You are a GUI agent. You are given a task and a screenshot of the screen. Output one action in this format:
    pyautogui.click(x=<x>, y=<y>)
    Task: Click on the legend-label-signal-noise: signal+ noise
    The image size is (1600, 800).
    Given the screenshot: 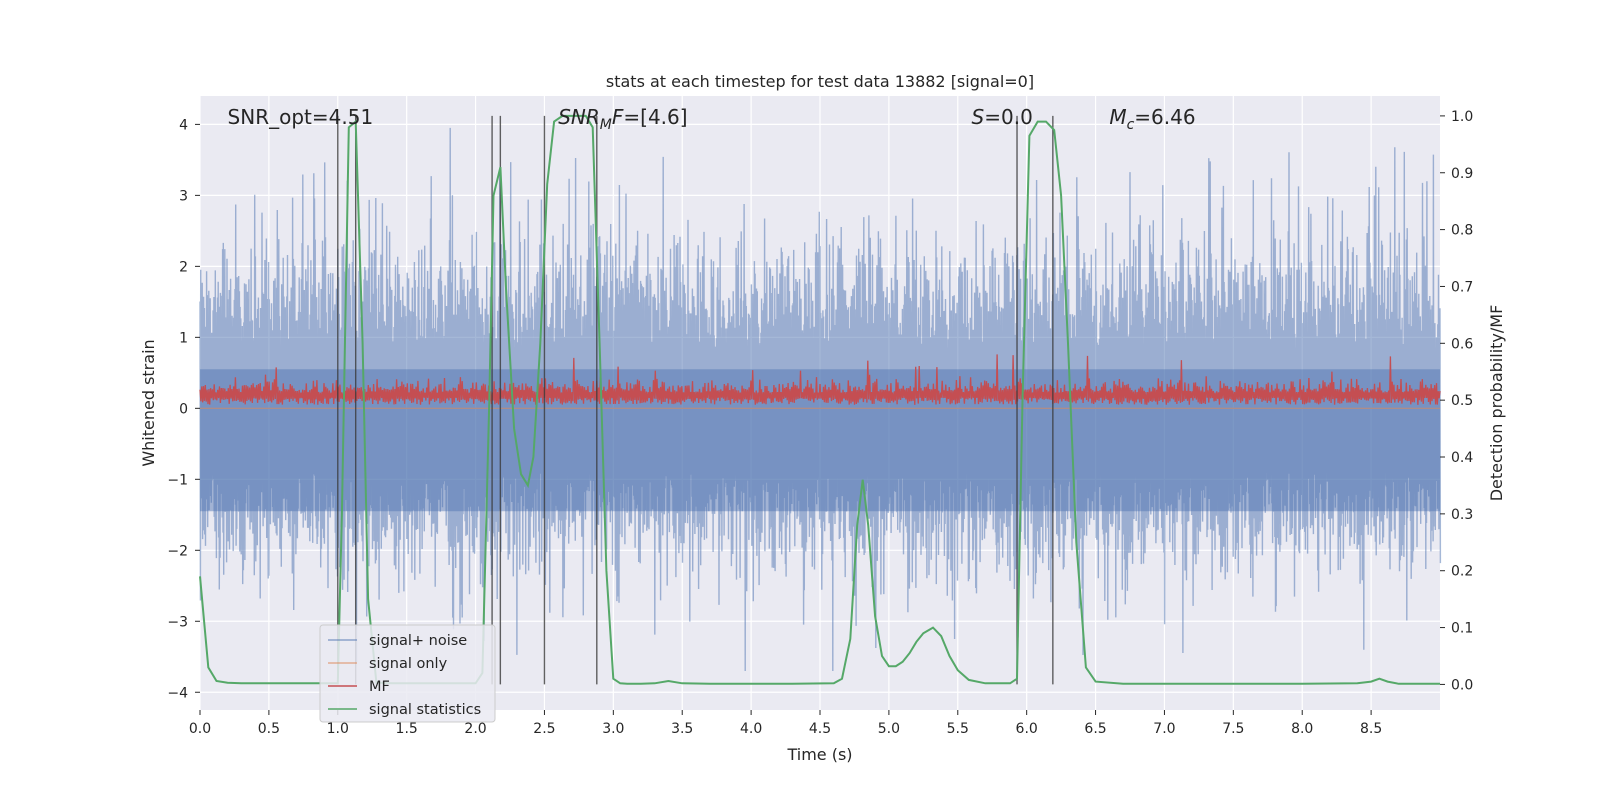 What is the action you would take?
    pyautogui.click(x=418, y=641)
    